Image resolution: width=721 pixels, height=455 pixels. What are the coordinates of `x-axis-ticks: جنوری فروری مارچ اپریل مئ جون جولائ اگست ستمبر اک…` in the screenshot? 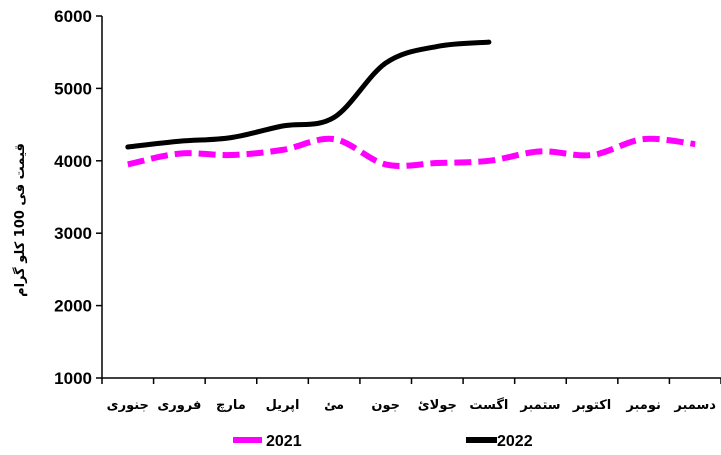 It's located at (411, 395).